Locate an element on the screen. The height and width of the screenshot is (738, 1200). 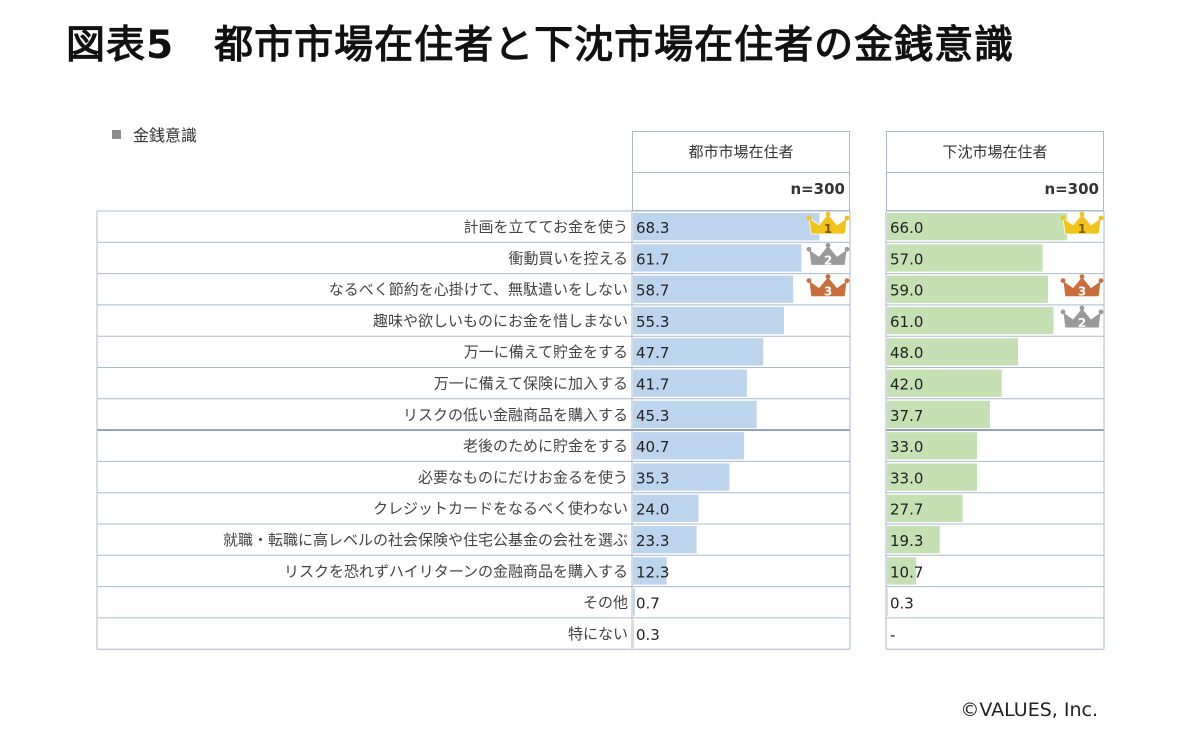
bullet-square-icon is located at coordinates (116, 134).